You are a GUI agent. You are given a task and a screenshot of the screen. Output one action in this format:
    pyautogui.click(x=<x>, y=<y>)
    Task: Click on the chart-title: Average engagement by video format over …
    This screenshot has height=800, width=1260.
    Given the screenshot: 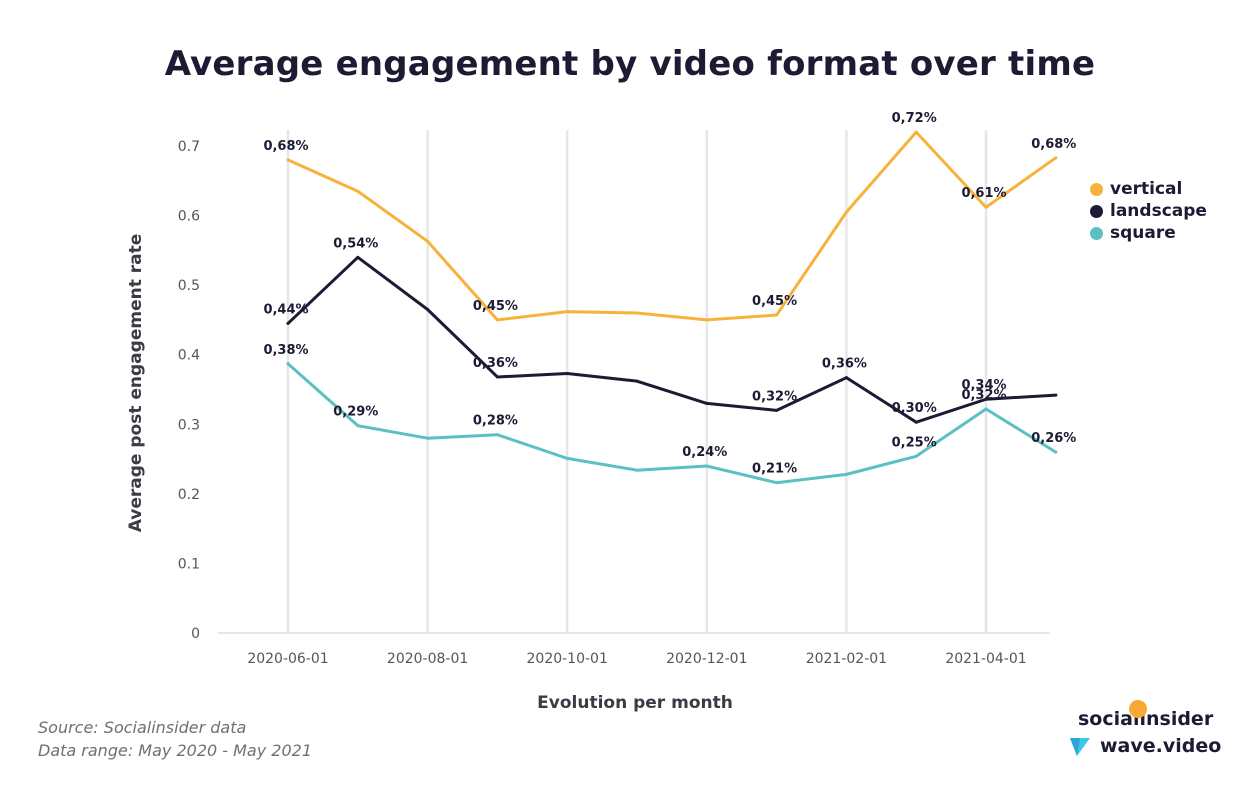 What is the action you would take?
    pyautogui.click(x=630, y=64)
    